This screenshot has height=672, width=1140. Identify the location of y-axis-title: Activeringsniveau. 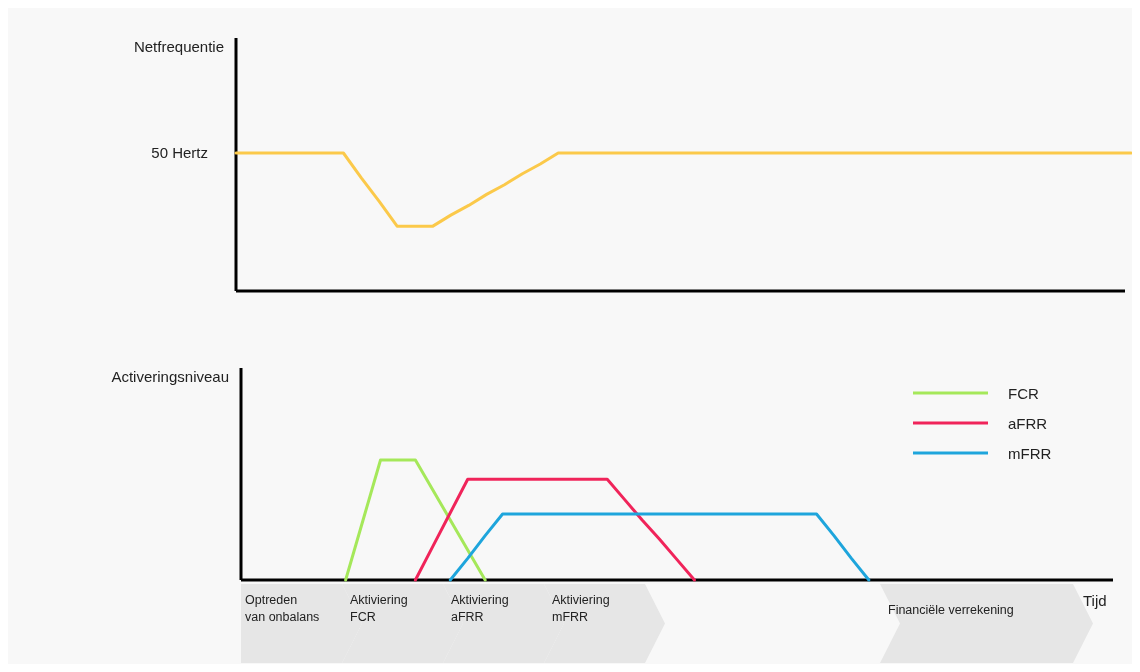
(170, 376).